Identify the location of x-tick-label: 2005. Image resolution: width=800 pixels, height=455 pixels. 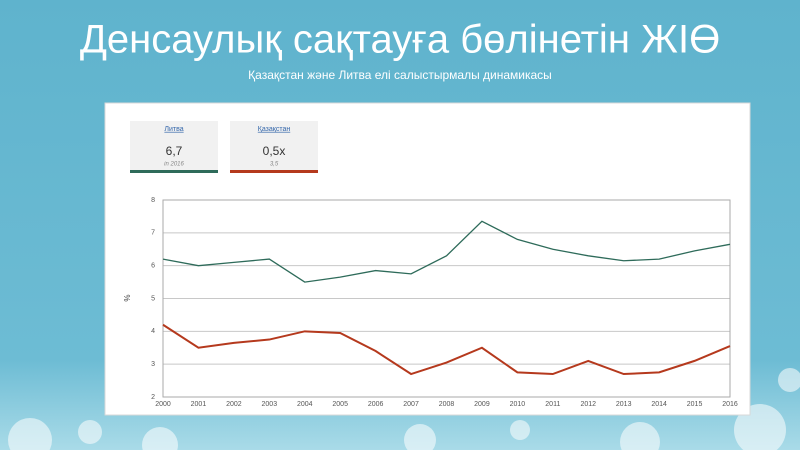
(340, 404).